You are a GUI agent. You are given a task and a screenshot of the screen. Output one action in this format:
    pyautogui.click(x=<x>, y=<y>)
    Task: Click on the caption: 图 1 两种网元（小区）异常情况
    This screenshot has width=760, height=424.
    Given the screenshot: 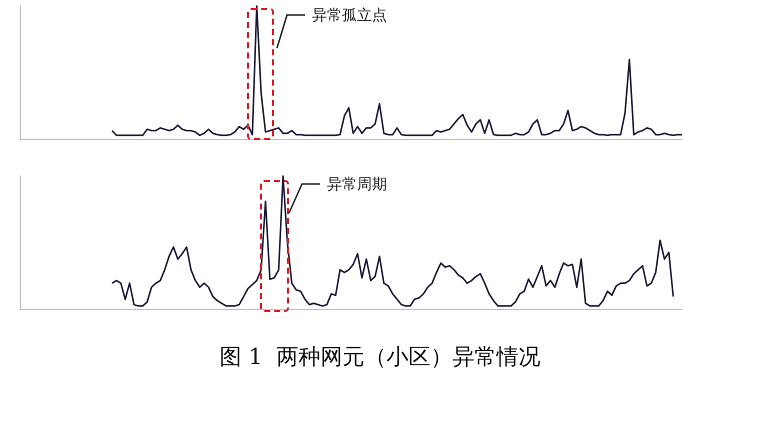 What is the action you would take?
    pyautogui.click(x=380, y=358)
    